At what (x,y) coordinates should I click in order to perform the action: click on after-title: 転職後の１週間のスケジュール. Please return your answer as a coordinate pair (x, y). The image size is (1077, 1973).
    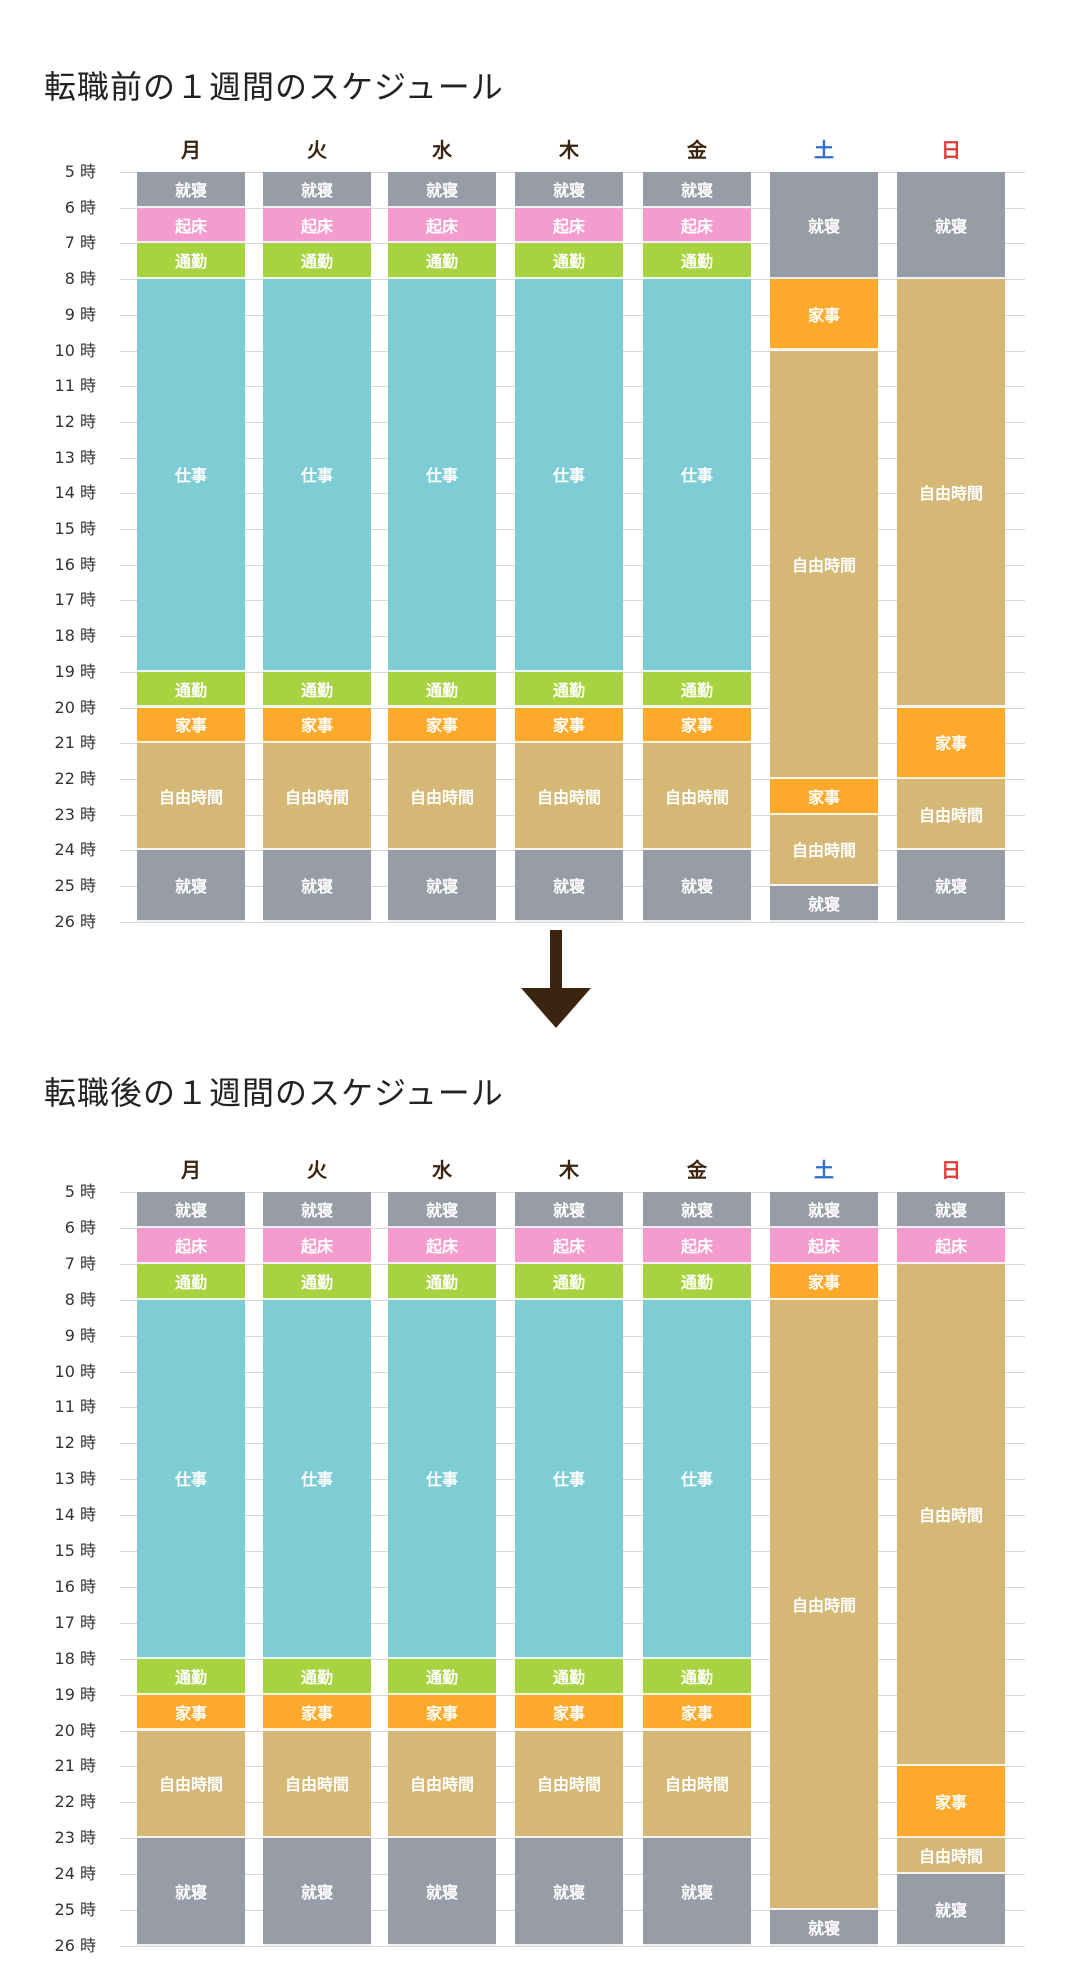
    Looking at the image, I should click on (274, 1093).